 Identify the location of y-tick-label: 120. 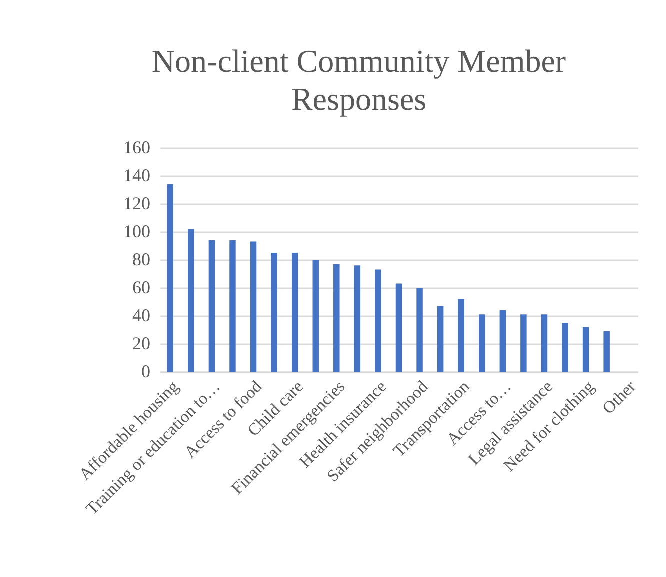
(137, 204).